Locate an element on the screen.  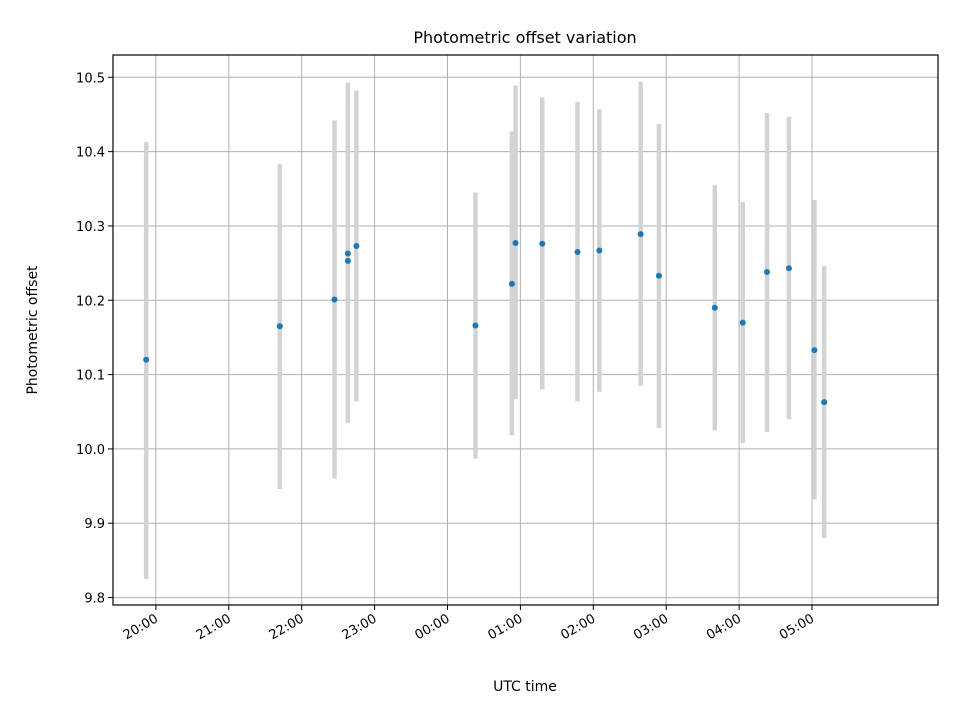
y-tick-label: 10.5 is located at coordinates (90, 78).